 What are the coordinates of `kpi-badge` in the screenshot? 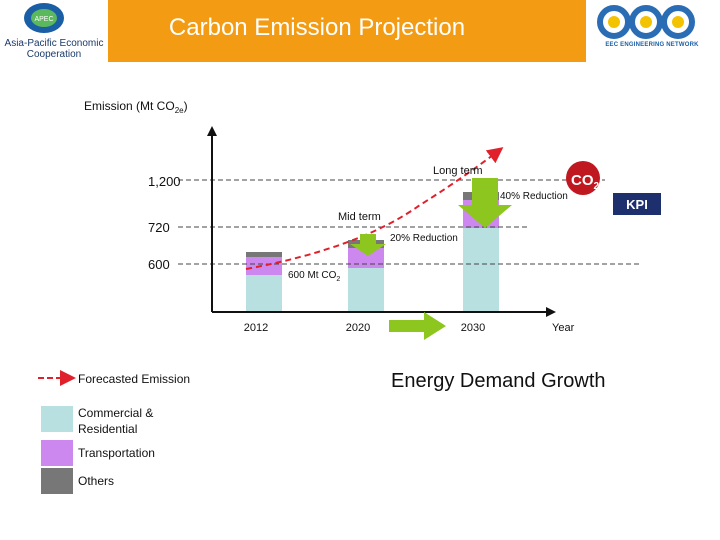 It's located at (637, 204).